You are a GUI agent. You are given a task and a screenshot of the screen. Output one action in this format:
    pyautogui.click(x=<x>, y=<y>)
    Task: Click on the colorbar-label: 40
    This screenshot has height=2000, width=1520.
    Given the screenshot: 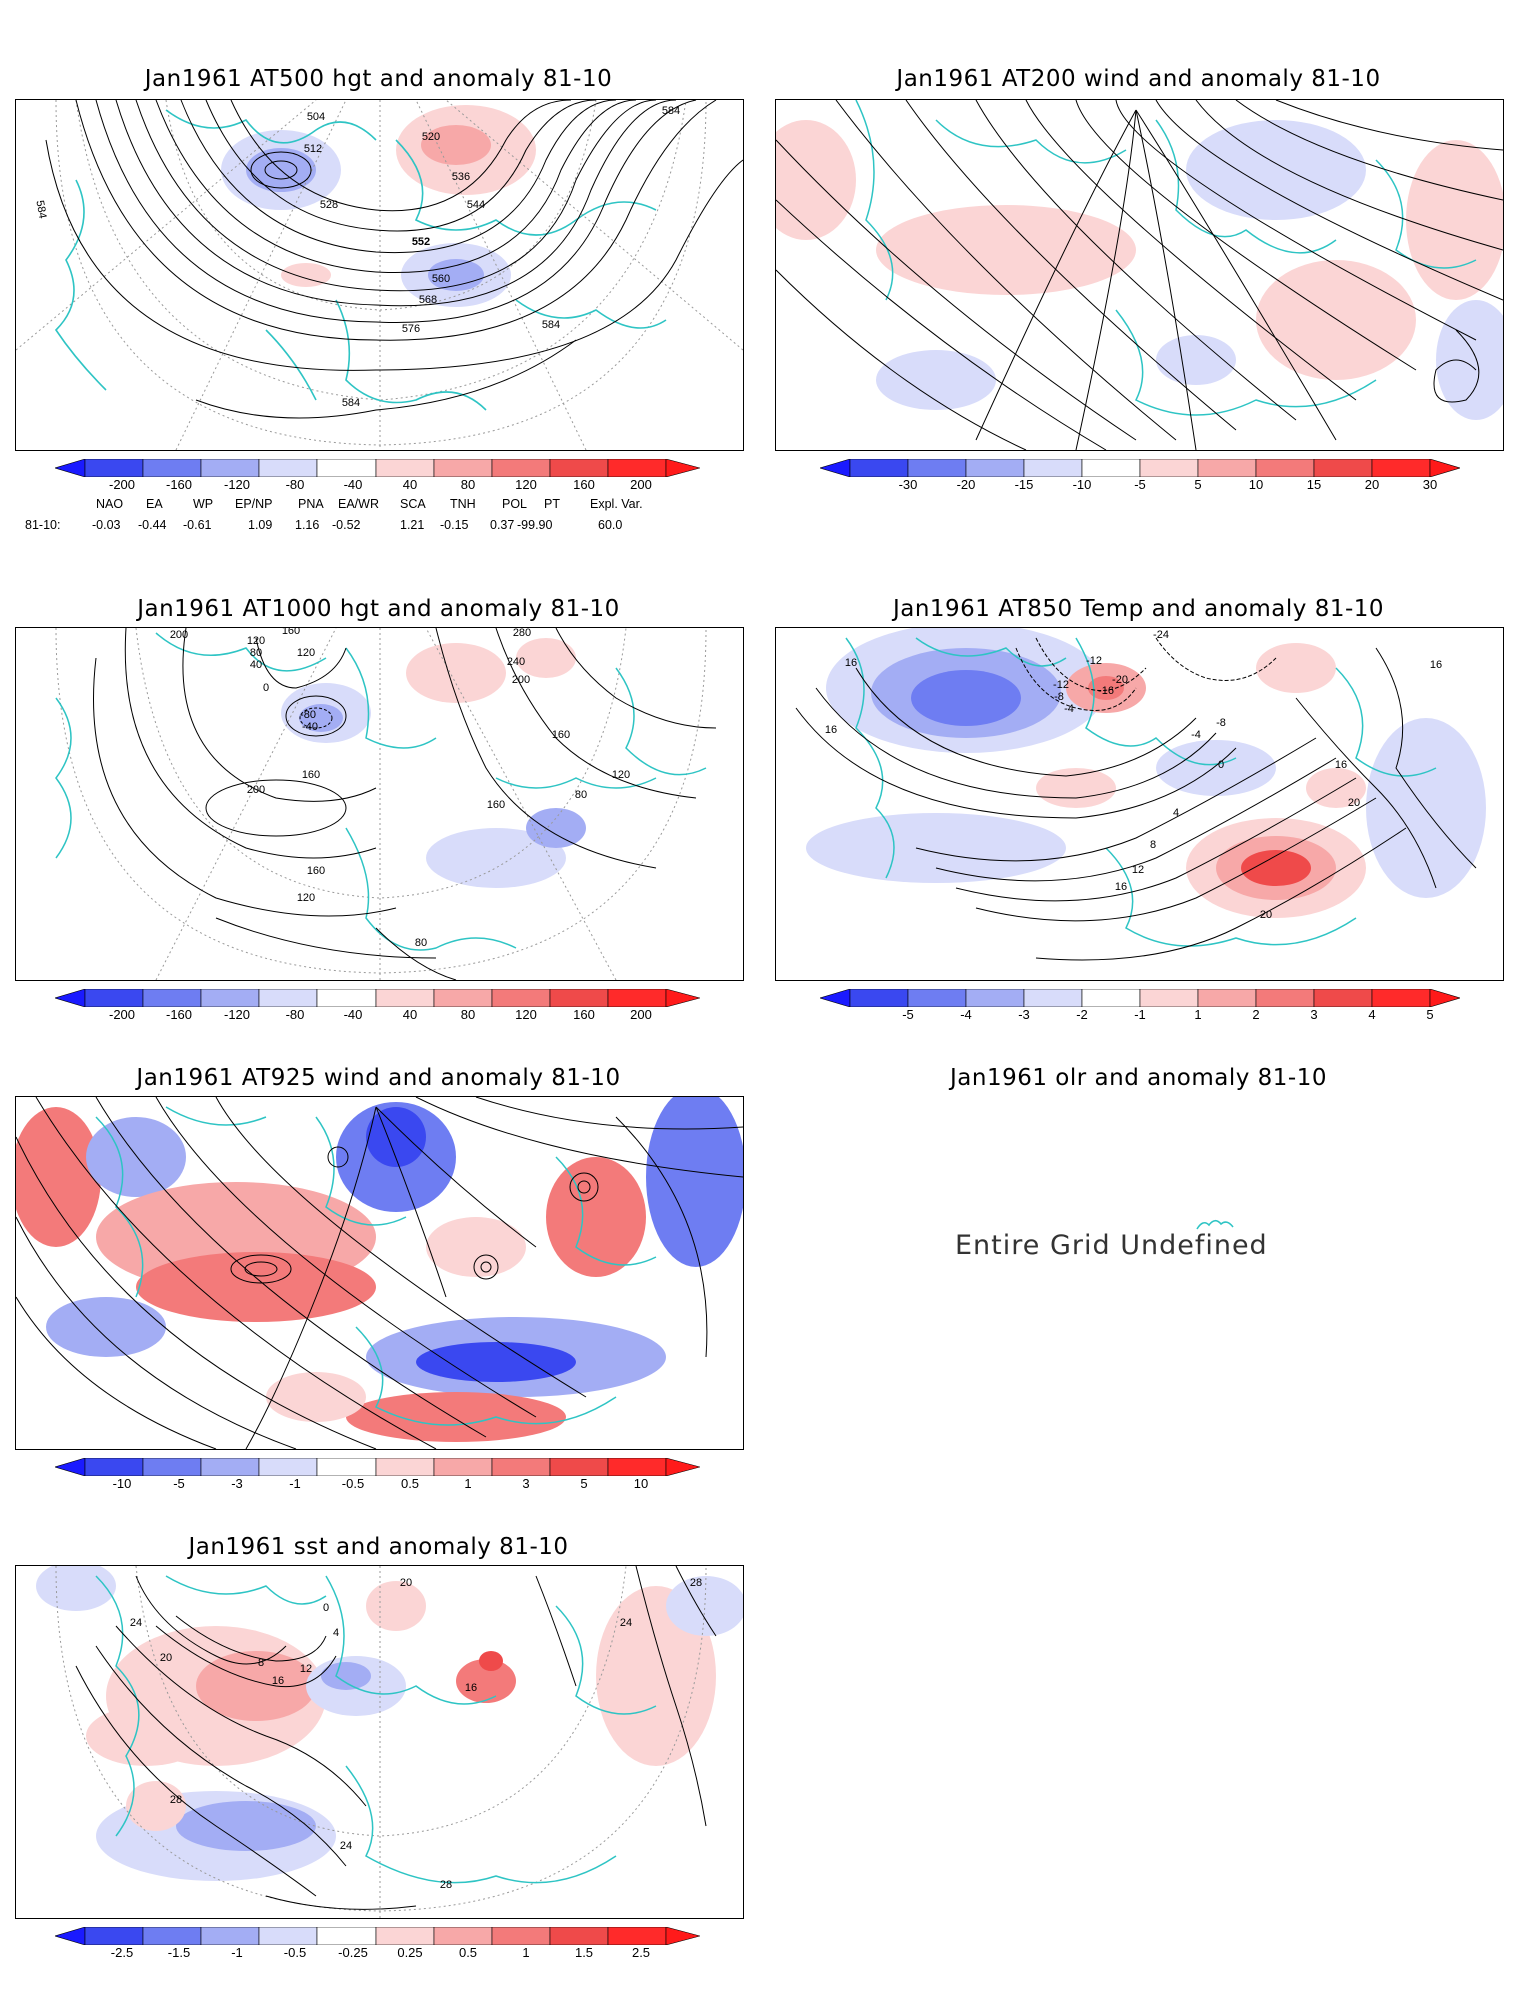 What is the action you would take?
    pyautogui.click(x=410, y=1014)
    